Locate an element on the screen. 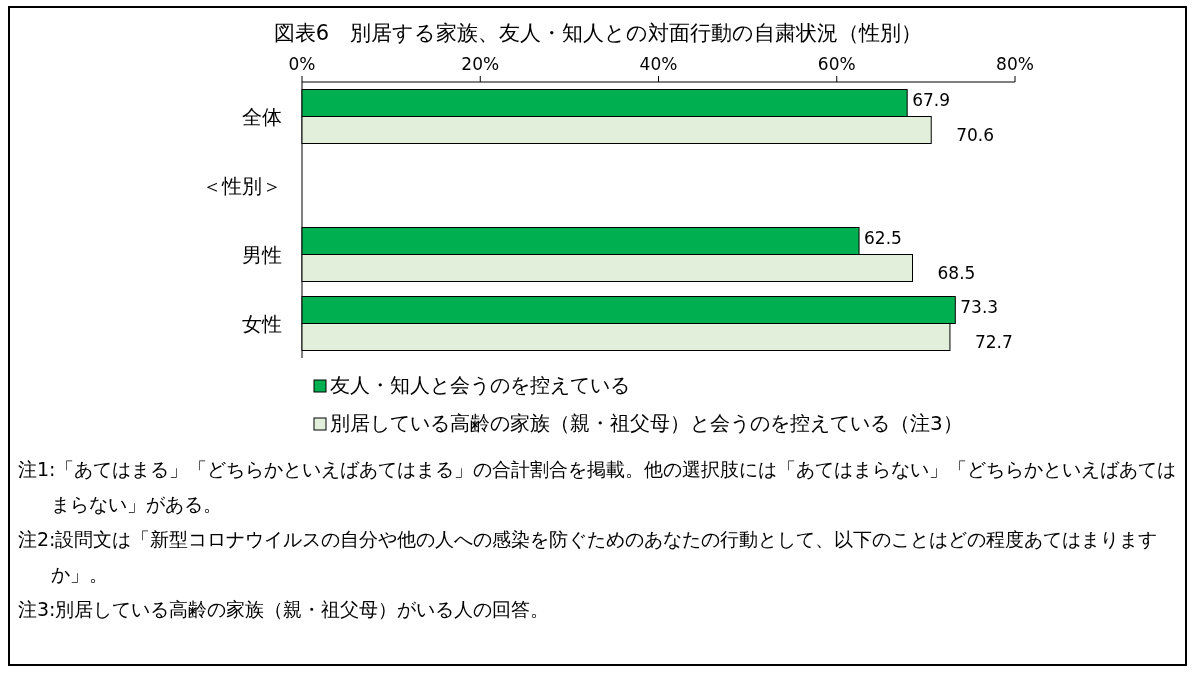 The height and width of the screenshot is (676, 1197). text: 注3:別居している高齢の家族（親・祖父母）がいる人の回答。 is located at coordinates (284, 609).